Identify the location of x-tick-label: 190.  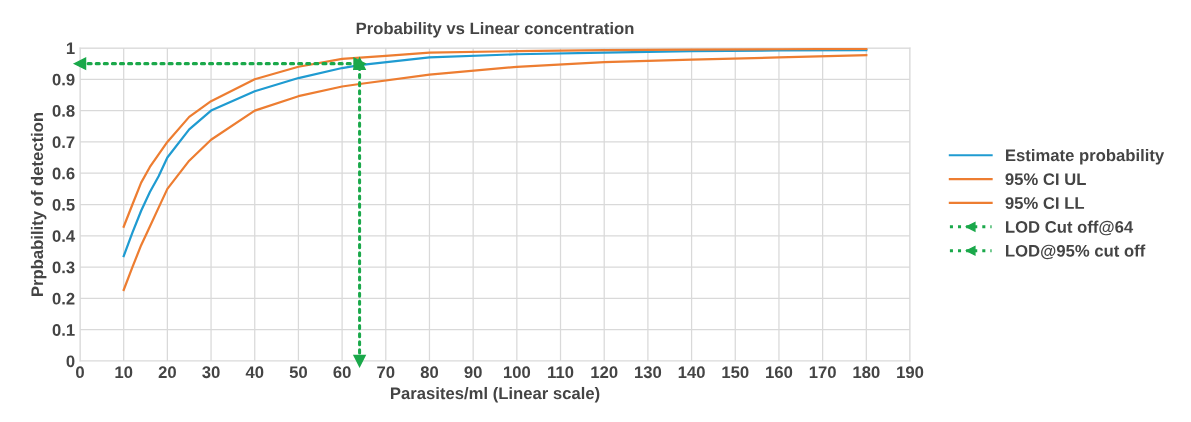
(910, 372).